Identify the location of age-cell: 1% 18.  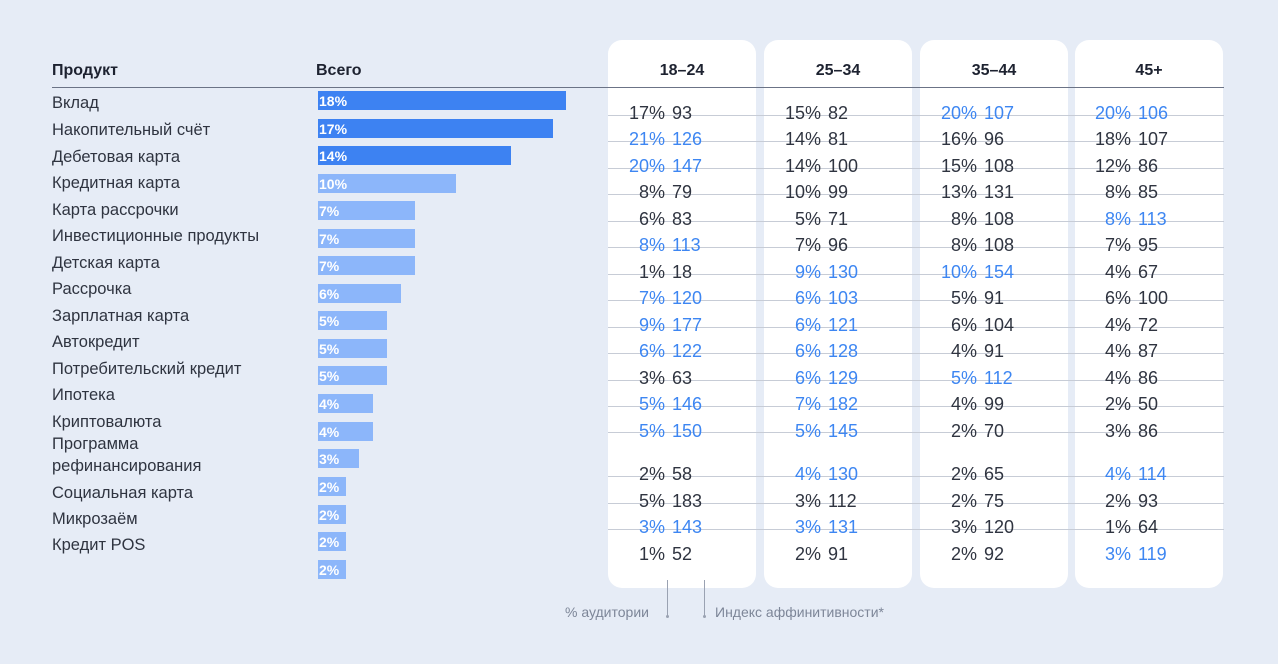
(660, 272).